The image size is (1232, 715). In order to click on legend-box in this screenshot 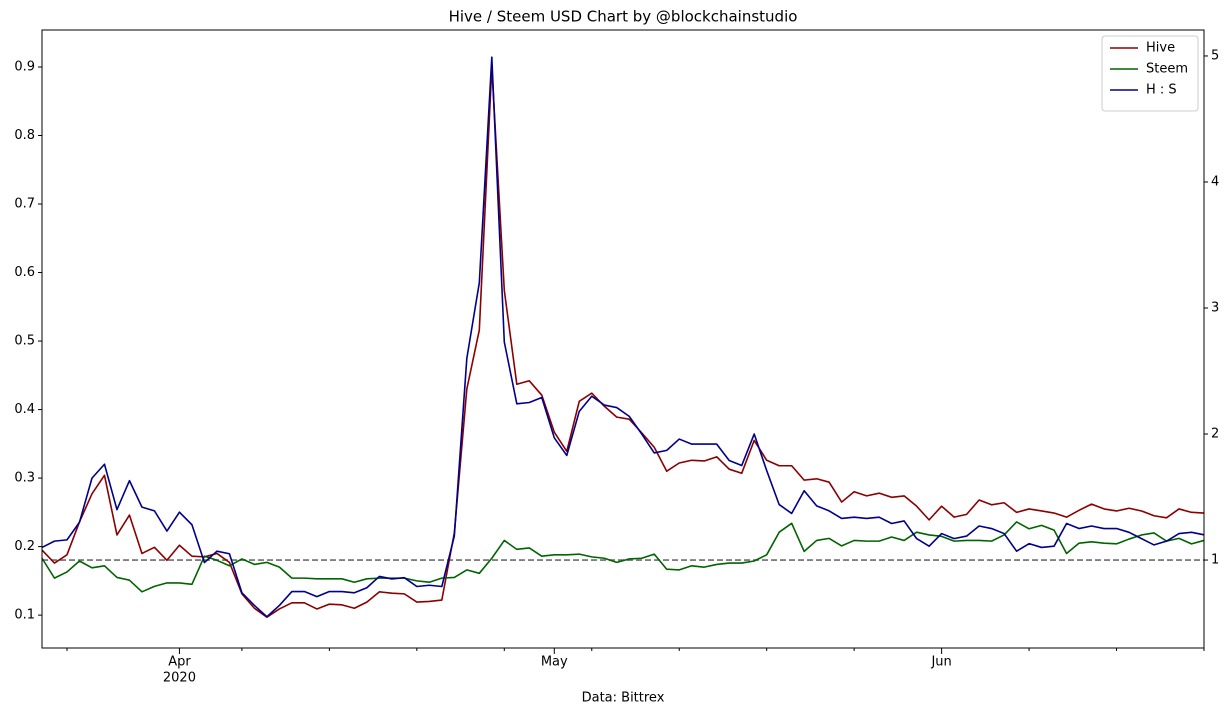, I will do `click(1150, 73)`.